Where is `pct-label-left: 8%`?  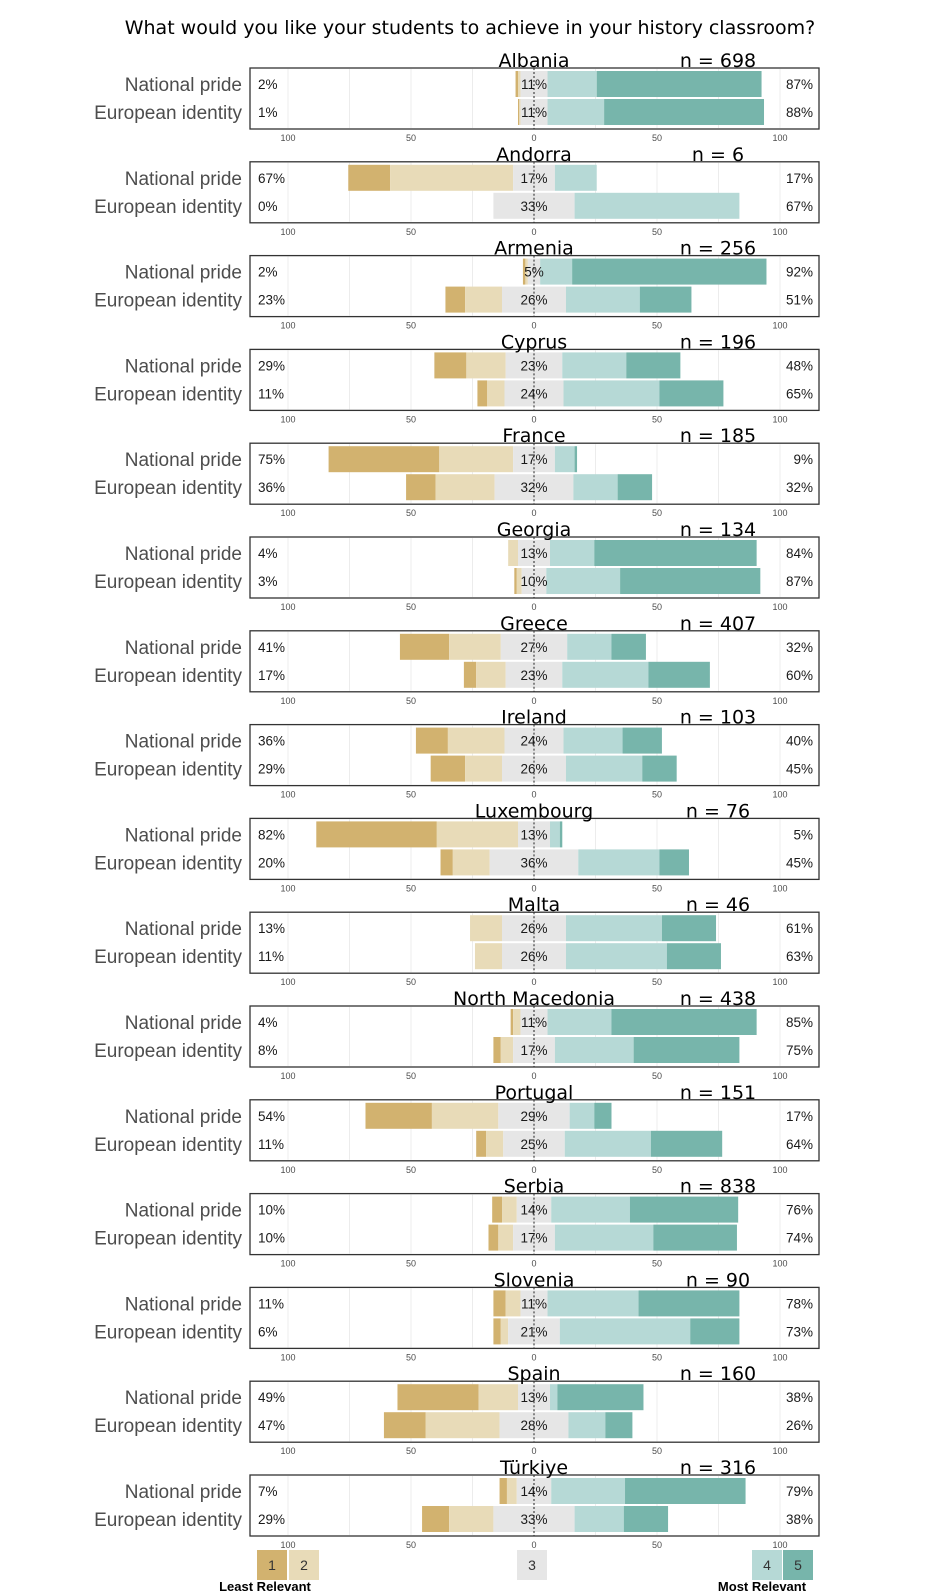
pct-label-left: 8% is located at coordinates (268, 1050).